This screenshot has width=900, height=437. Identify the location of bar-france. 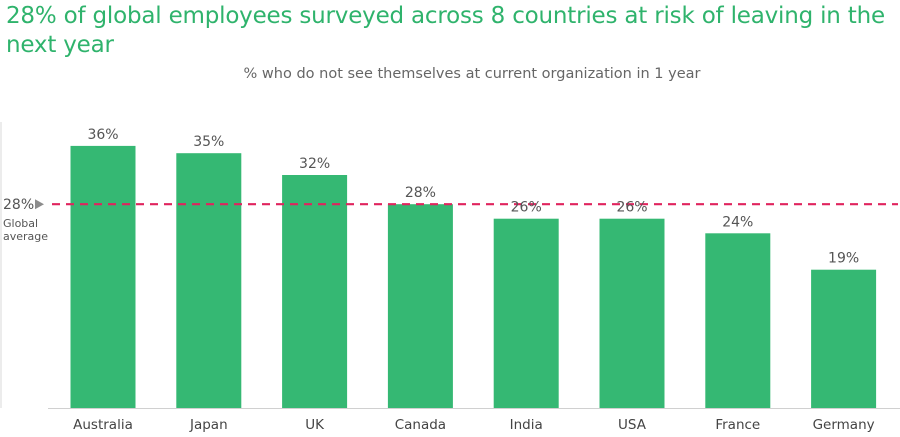
(738, 320).